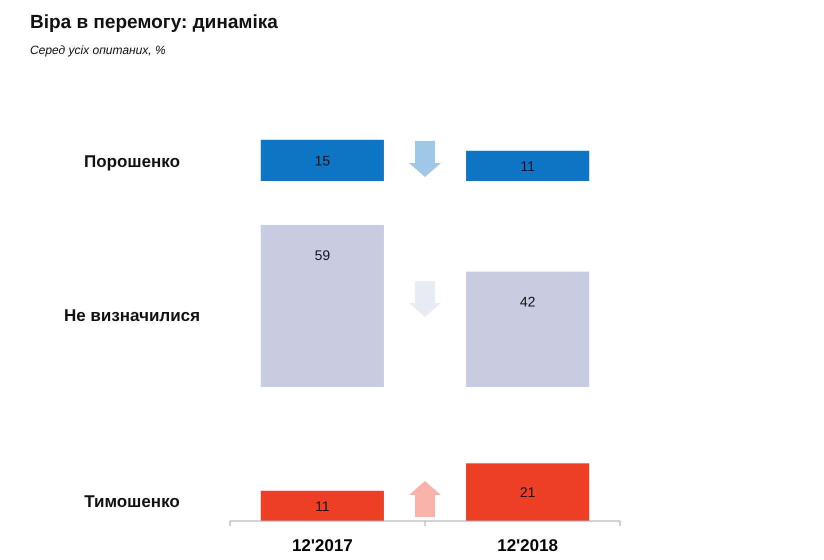 The image size is (824, 560). Describe the element at coordinates (322, 160) in the screenshot. I see `data-label: 15` at that location.